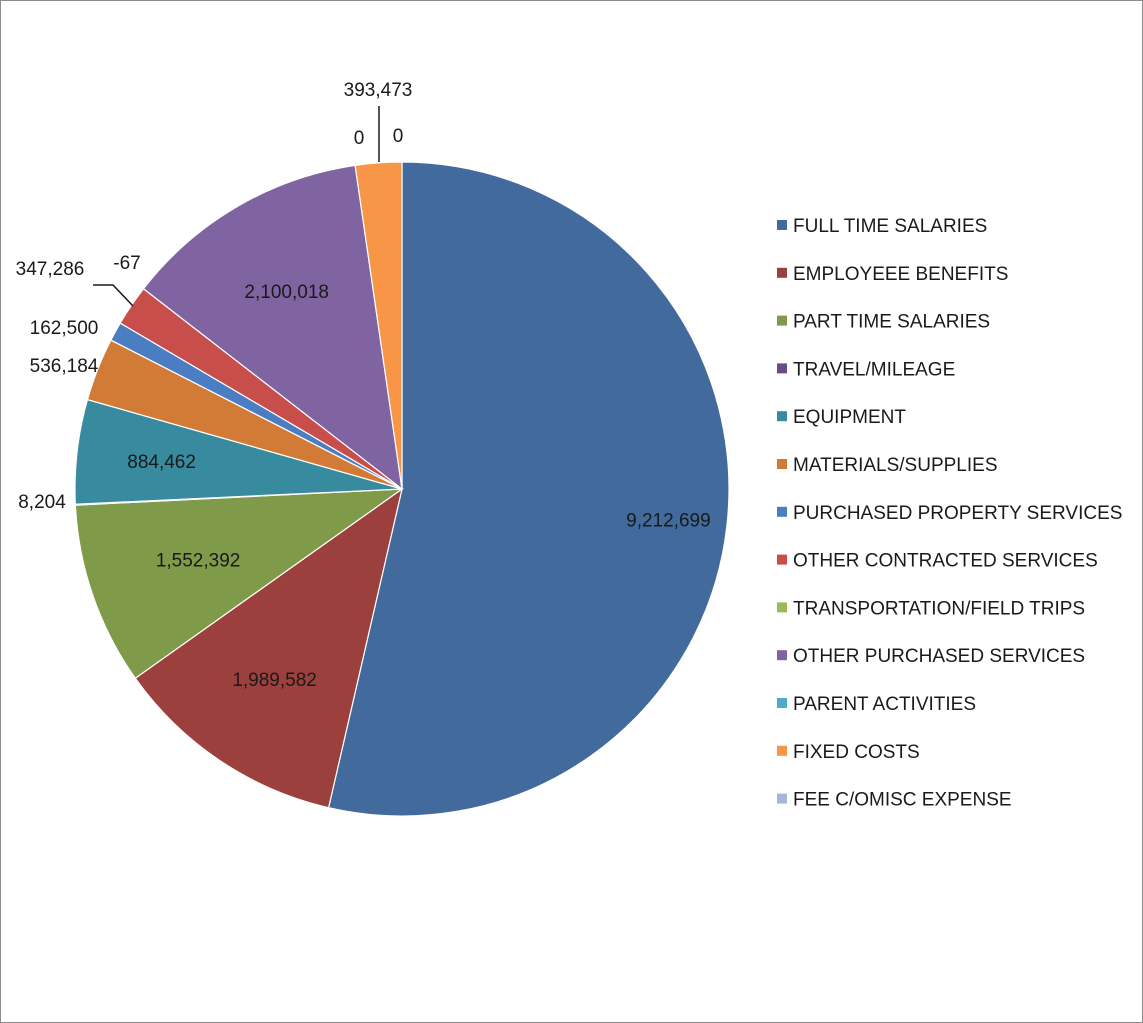 The width and height of the screenshot is (1143, 1023). Describe the element at coordinates (782, 320) in the screenshot. I see `legend-swatch-part-time-salaries` at that location.